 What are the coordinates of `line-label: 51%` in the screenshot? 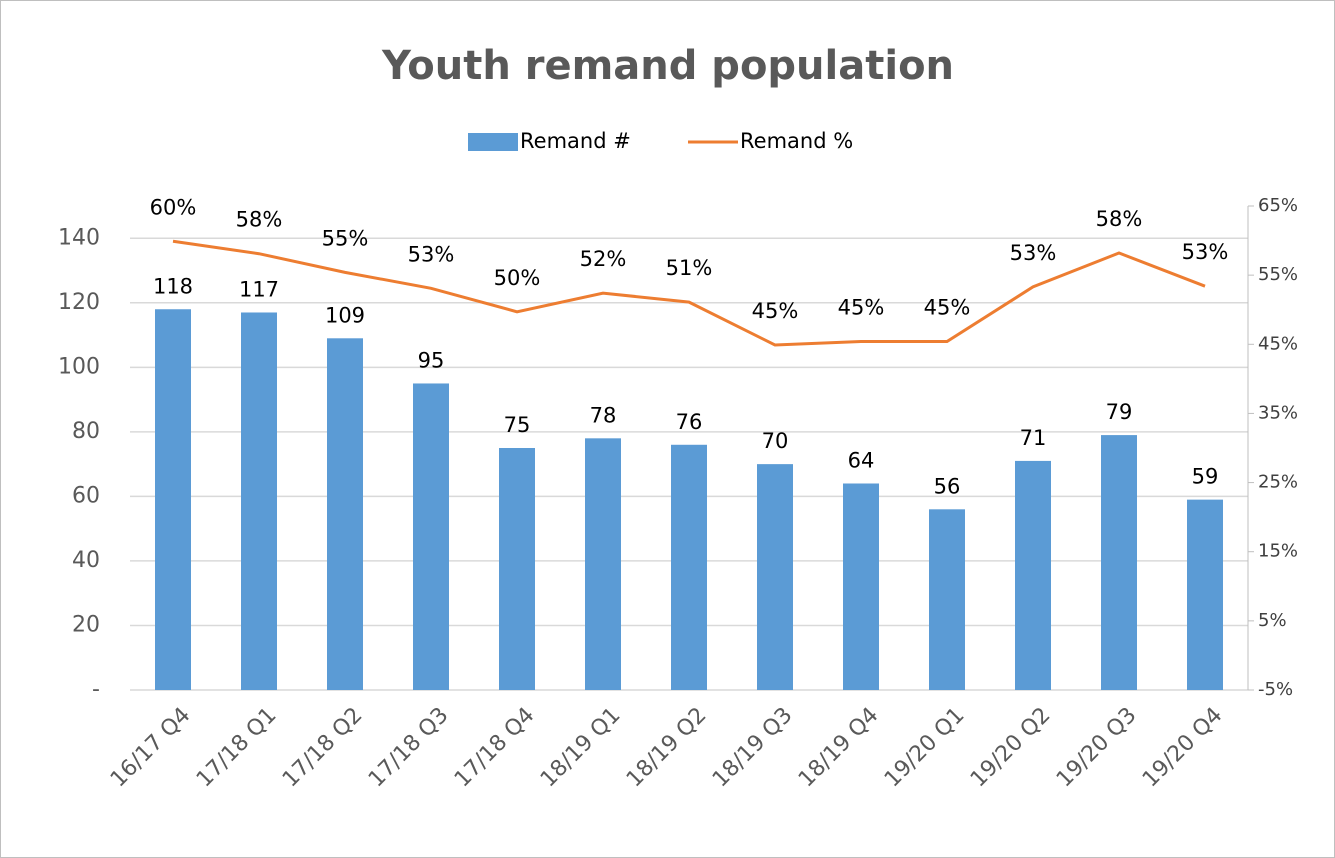 It's located at (689, 268).